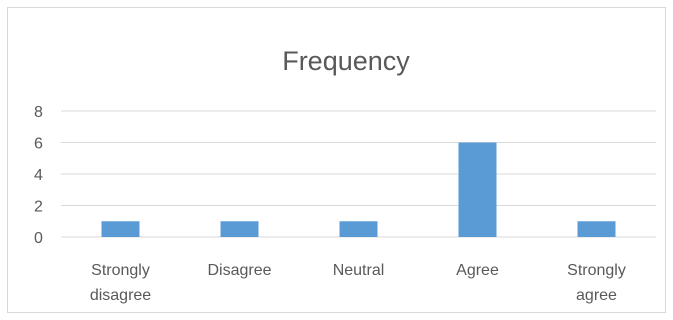 This screenshot has height=320, width=673. Describe the element at coordinates (120, 229) in the screenshot. I see `bar-strongly-disagree` at that location.